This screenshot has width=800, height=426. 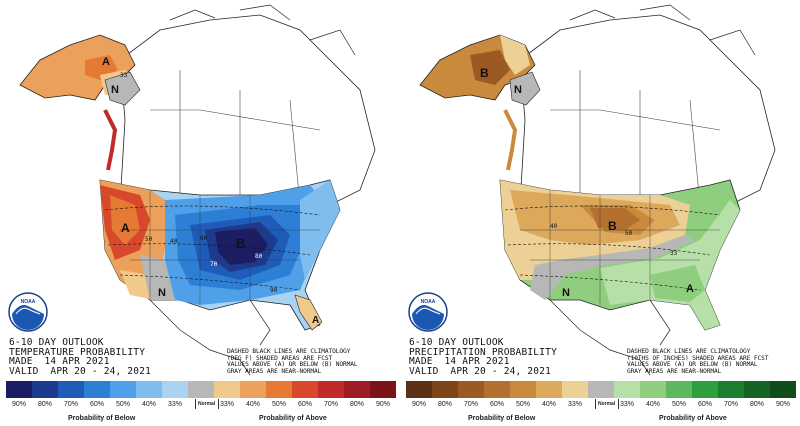 I want to click on note-line: GRAY AREAS ARE NEAR-NORMAL, so click(x=274, y=371).